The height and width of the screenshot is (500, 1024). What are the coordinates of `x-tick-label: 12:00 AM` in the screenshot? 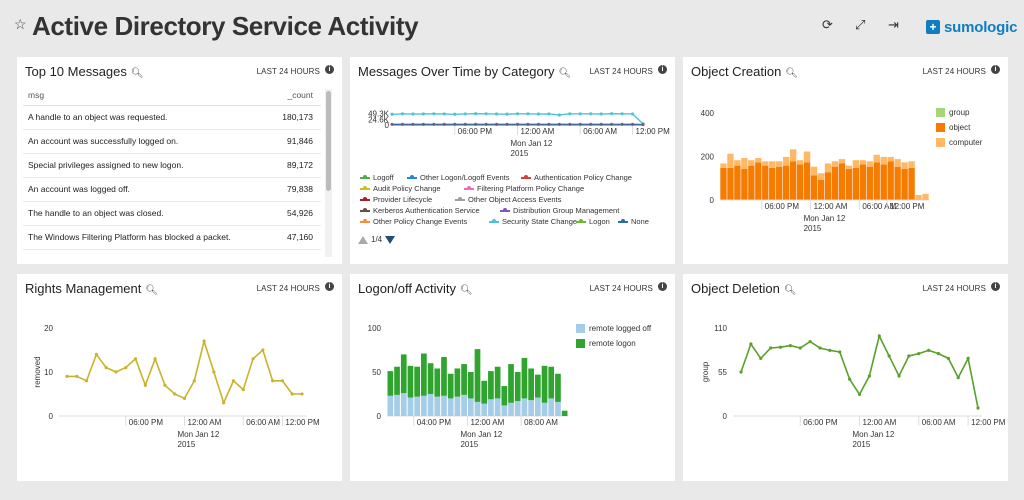 It's located at (831, 206).